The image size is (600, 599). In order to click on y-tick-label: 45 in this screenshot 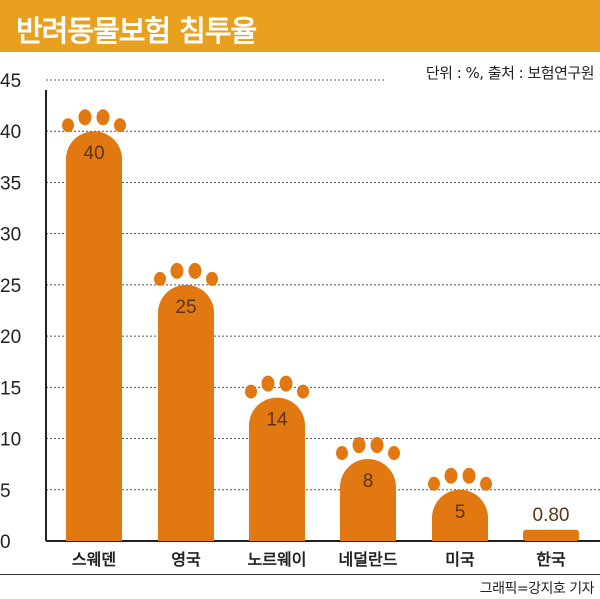, I will do `click(10, 81)`.